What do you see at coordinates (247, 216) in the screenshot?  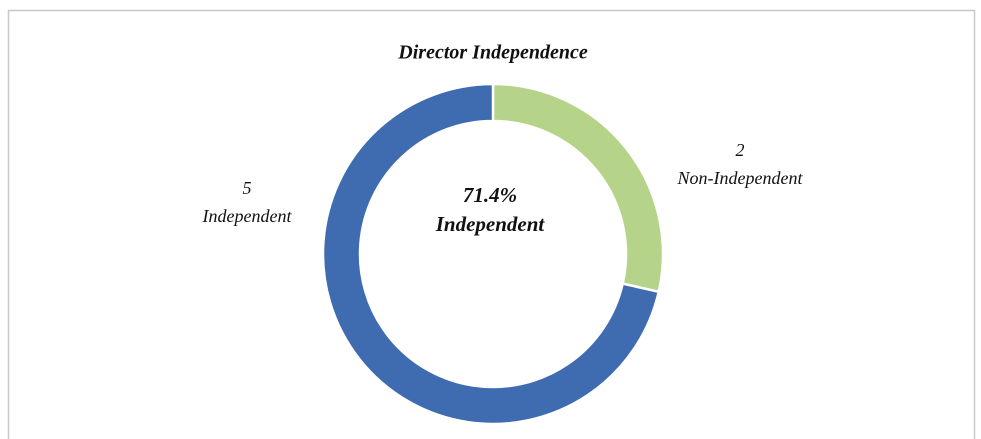 I see `category-label: Independent` at bounding box center [247, 216].